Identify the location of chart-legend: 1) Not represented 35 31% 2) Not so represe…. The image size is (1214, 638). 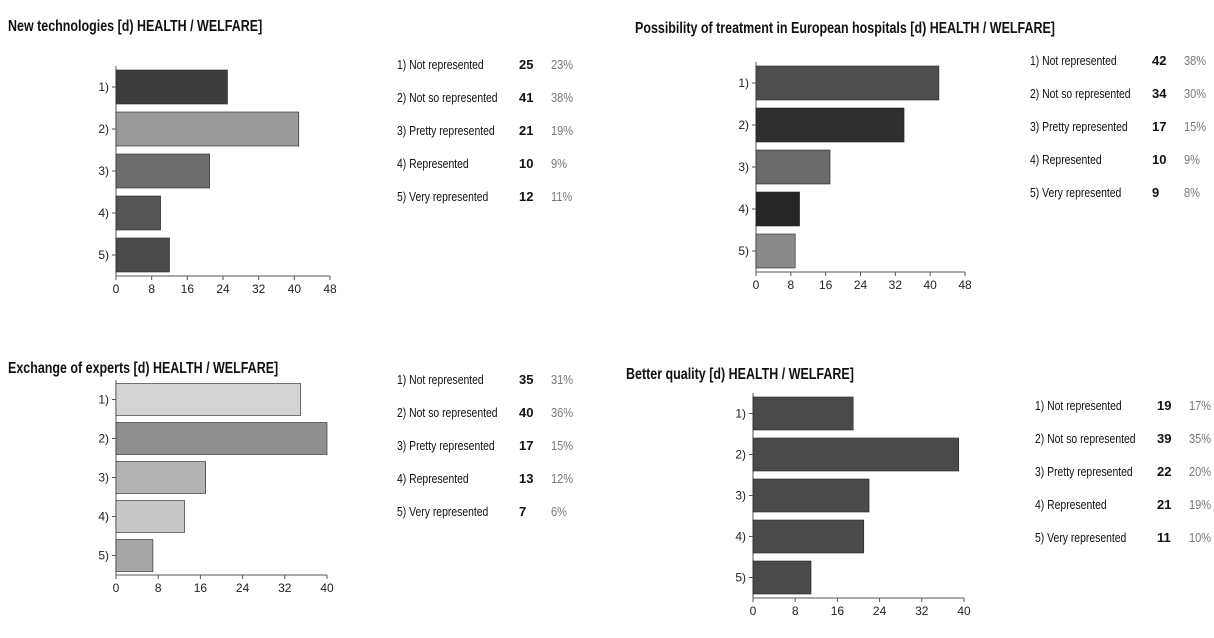
(492, 452).